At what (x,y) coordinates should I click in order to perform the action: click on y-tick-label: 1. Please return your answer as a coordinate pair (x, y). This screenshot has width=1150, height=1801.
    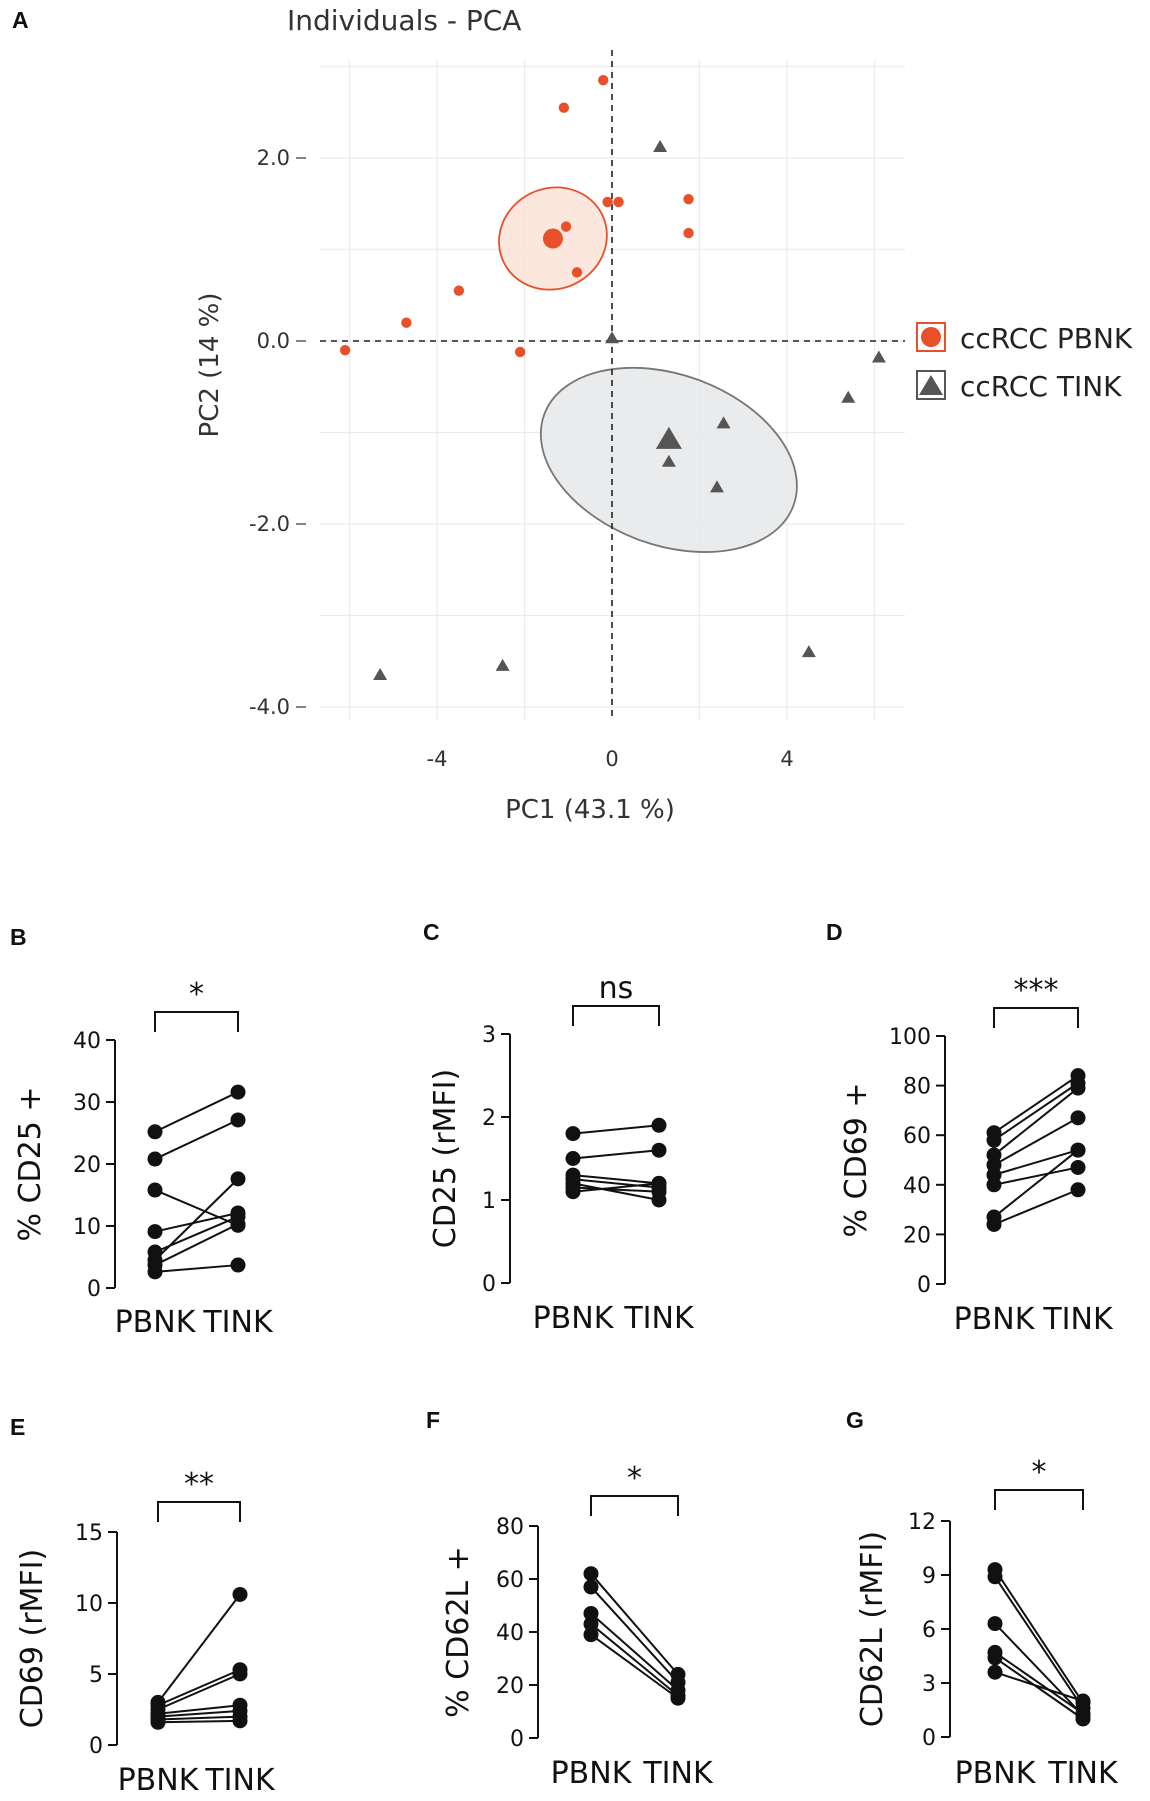
    Looking at the image, I should click on (489, 1201).